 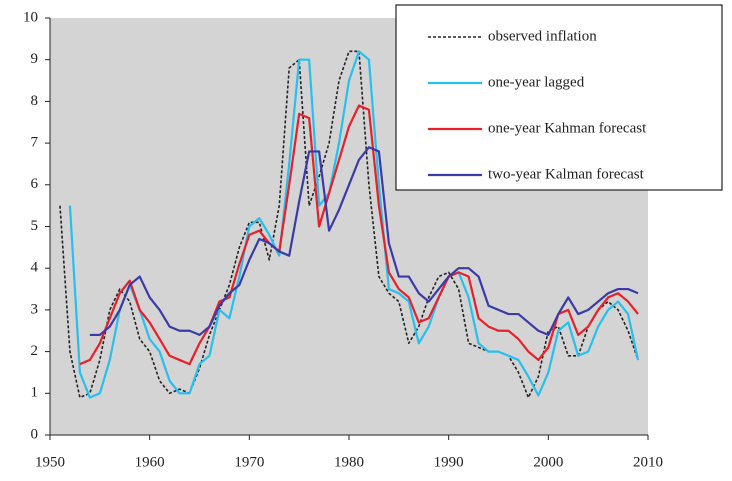 What do you see at coordinates (35, 143) in the screenshot?
I see `y-tick-label: 7` at bounding box center [35, 143].